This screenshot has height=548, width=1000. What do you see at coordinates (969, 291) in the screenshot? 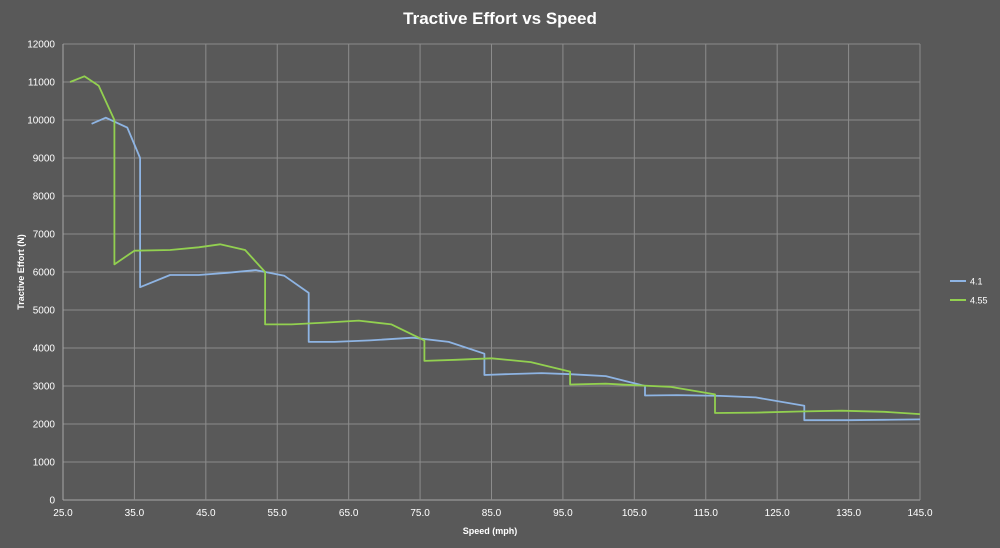
I see `legend: 4.1 4.55` at bounding box center [969, 291].